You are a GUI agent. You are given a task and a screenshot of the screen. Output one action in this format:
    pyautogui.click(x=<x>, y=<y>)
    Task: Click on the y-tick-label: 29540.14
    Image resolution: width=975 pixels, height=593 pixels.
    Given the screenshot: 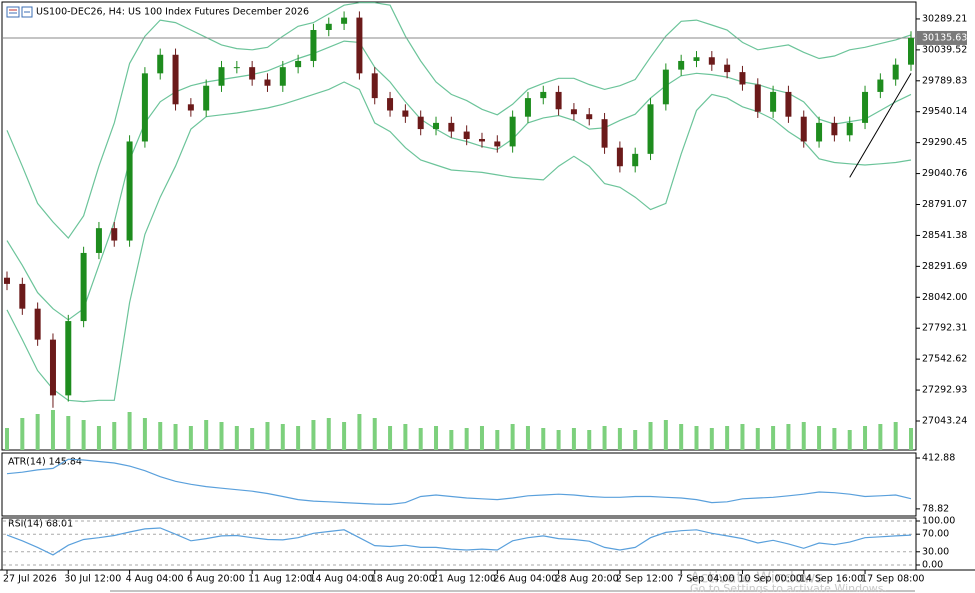 What is the action you would take?
    pyautogui.click(x=944, y=111)
    